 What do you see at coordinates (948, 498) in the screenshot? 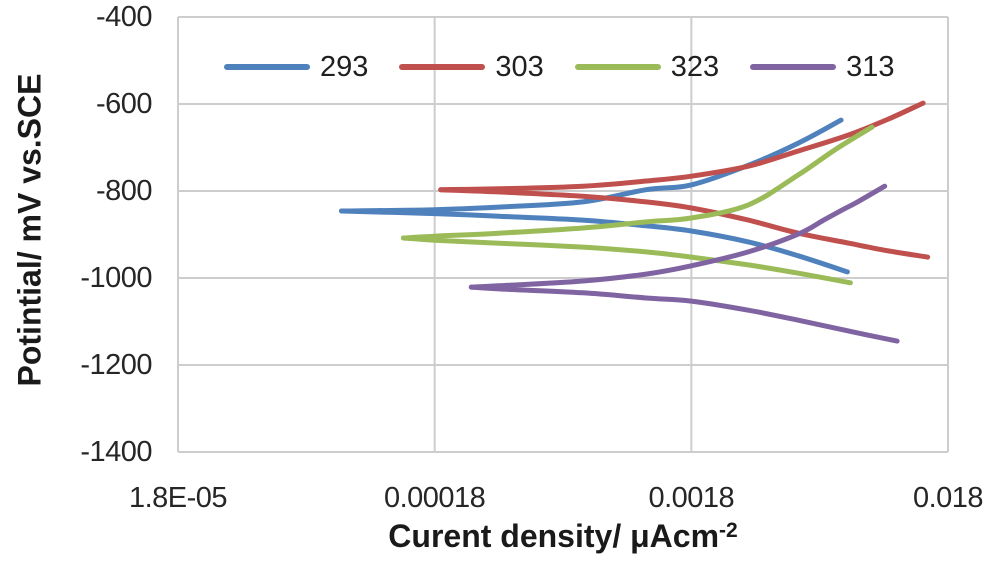
I see `x-tick-label: 0.018` at bounding box center [948, 498].